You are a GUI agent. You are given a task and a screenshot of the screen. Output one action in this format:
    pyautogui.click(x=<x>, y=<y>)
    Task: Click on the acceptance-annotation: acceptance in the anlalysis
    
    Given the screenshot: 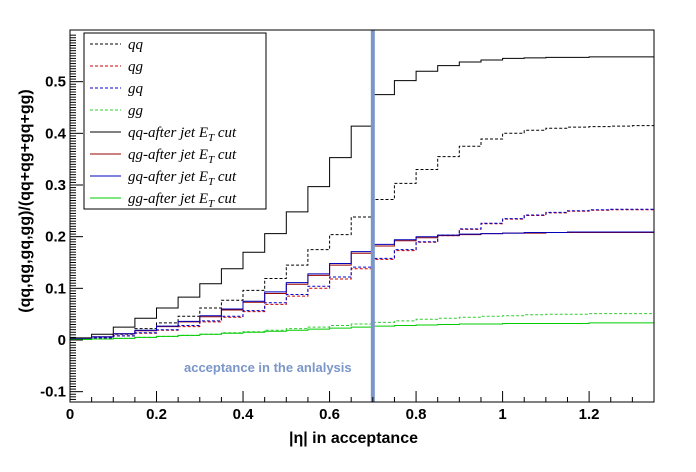 What is the action you would take?
    pyautogui.click(x=268, y=367)
    